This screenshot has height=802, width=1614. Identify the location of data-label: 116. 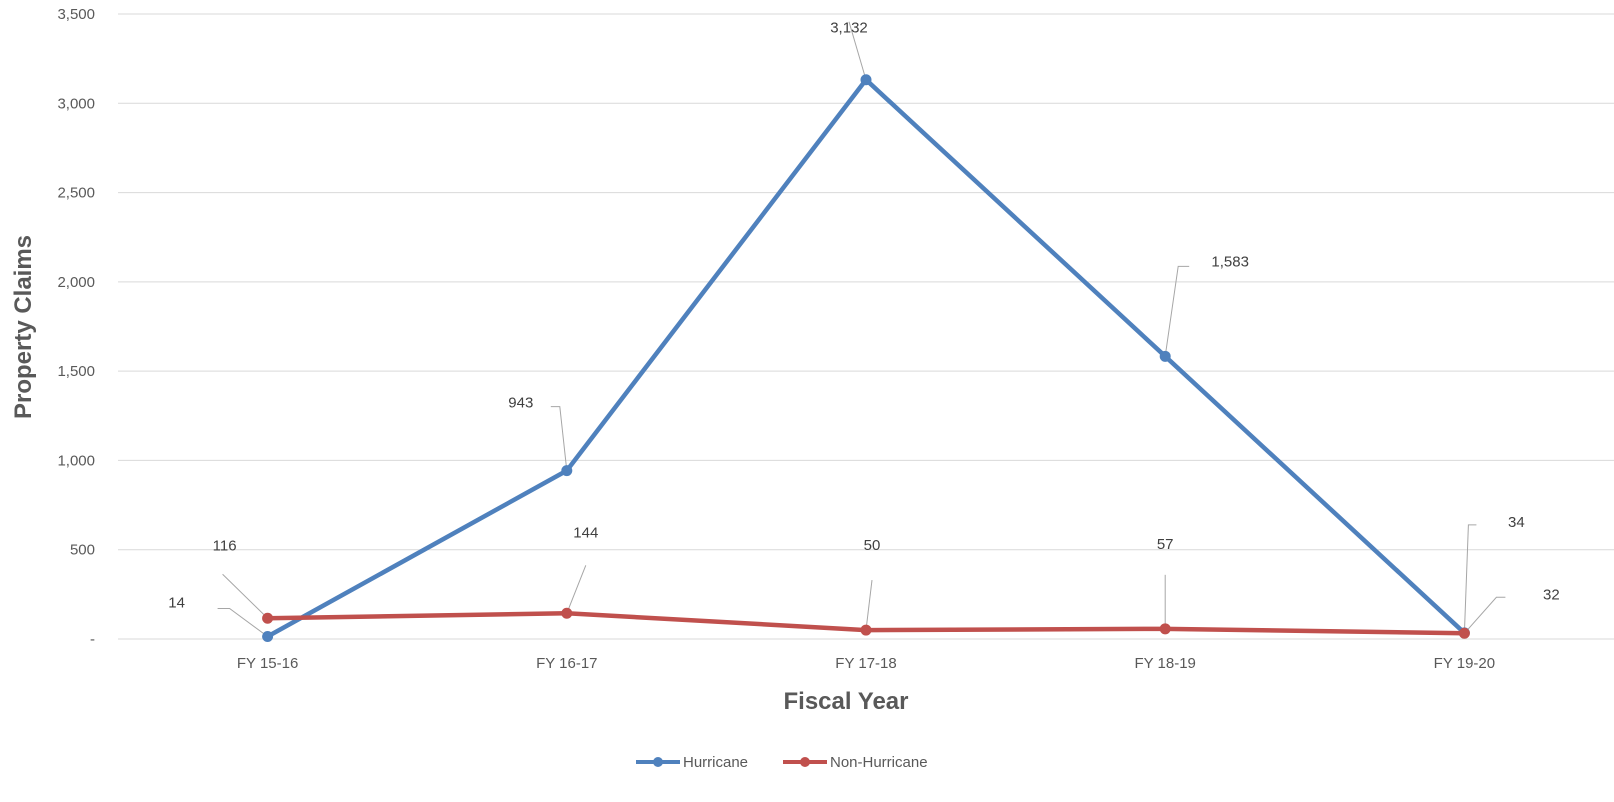
(225, 545).